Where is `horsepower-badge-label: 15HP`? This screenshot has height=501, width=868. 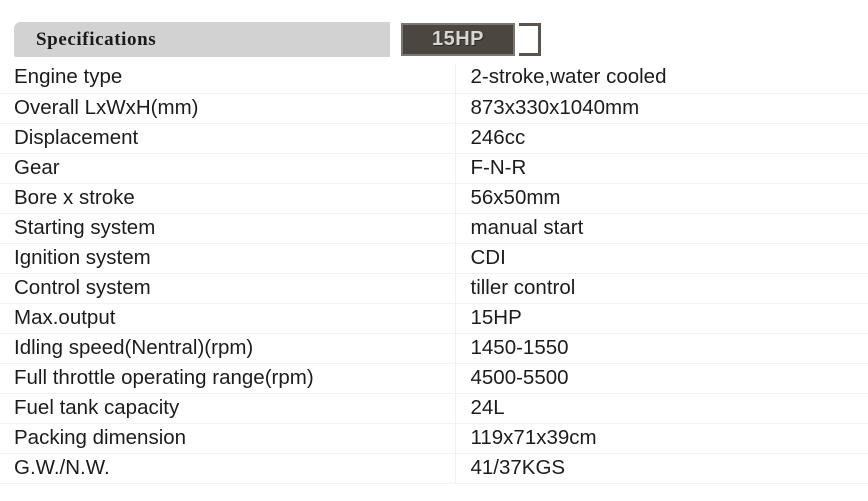
horsepower-badge-label: 15HP is located at coordinates (458, 39).